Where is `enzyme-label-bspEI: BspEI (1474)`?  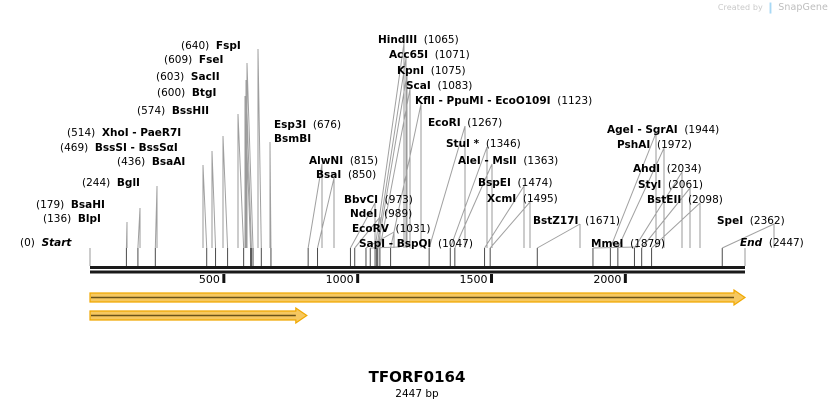 enzyme-label-bspEI: BspEI (1474) is located at coordinates (515, 183).